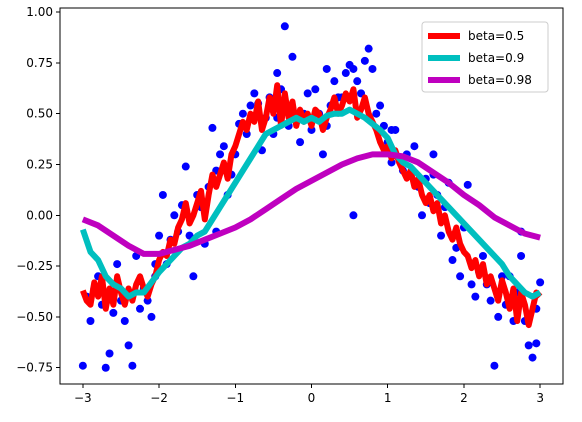  I want to click on legend-box, so click(485, 57).